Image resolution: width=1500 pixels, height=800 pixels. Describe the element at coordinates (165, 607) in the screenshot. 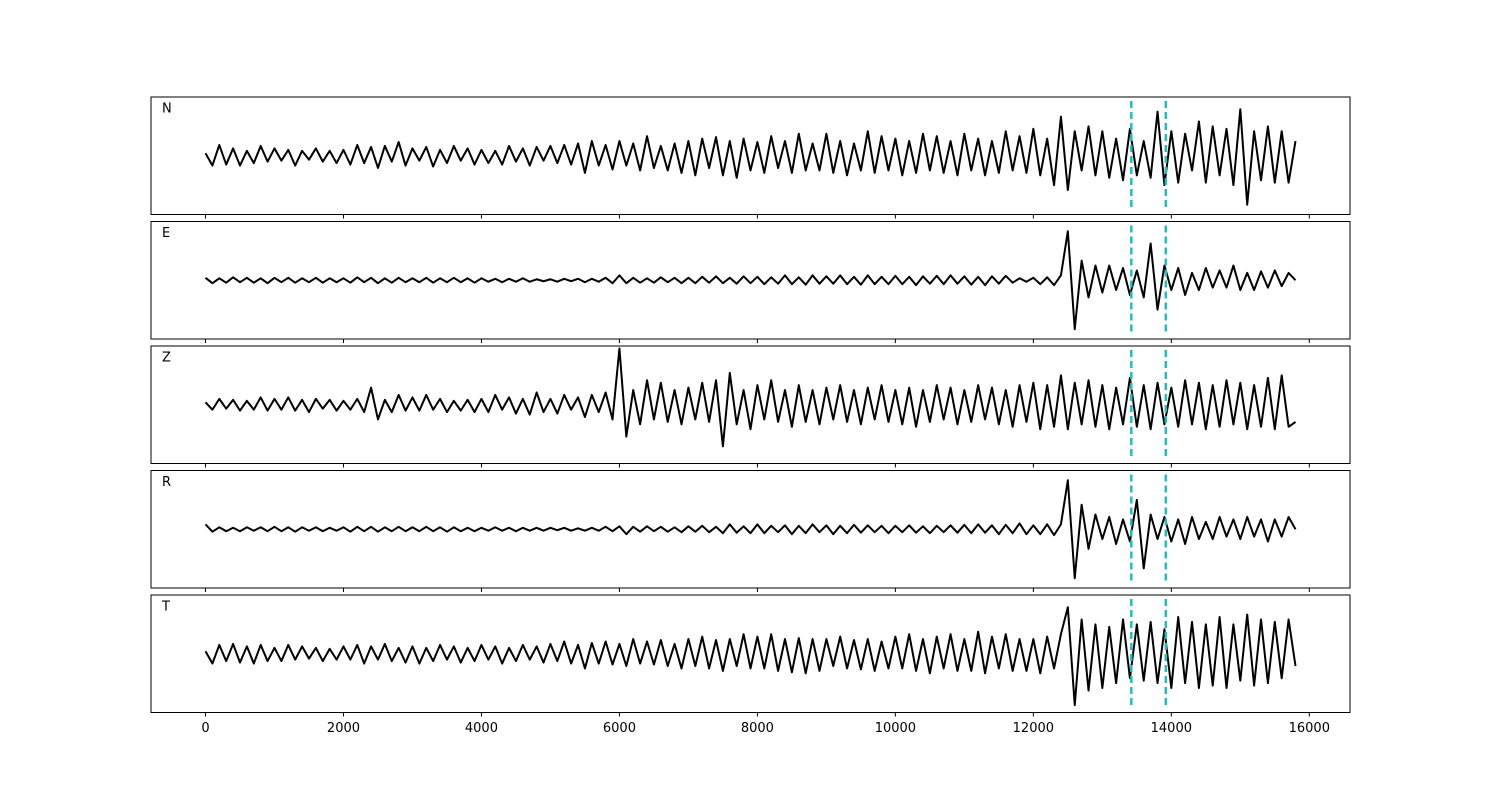

I see `panel-label: T` at that location.